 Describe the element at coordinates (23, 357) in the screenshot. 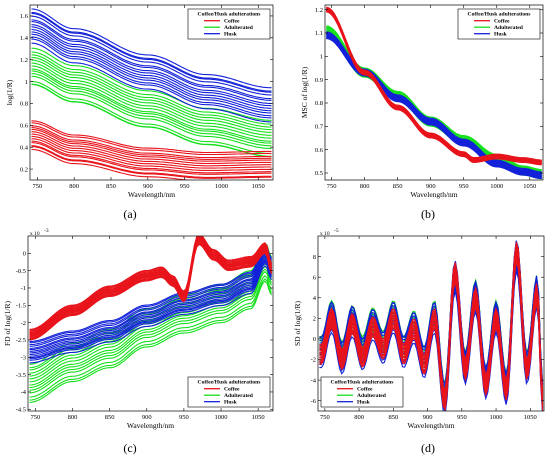

I see `y-tick-label: -3` at that location.